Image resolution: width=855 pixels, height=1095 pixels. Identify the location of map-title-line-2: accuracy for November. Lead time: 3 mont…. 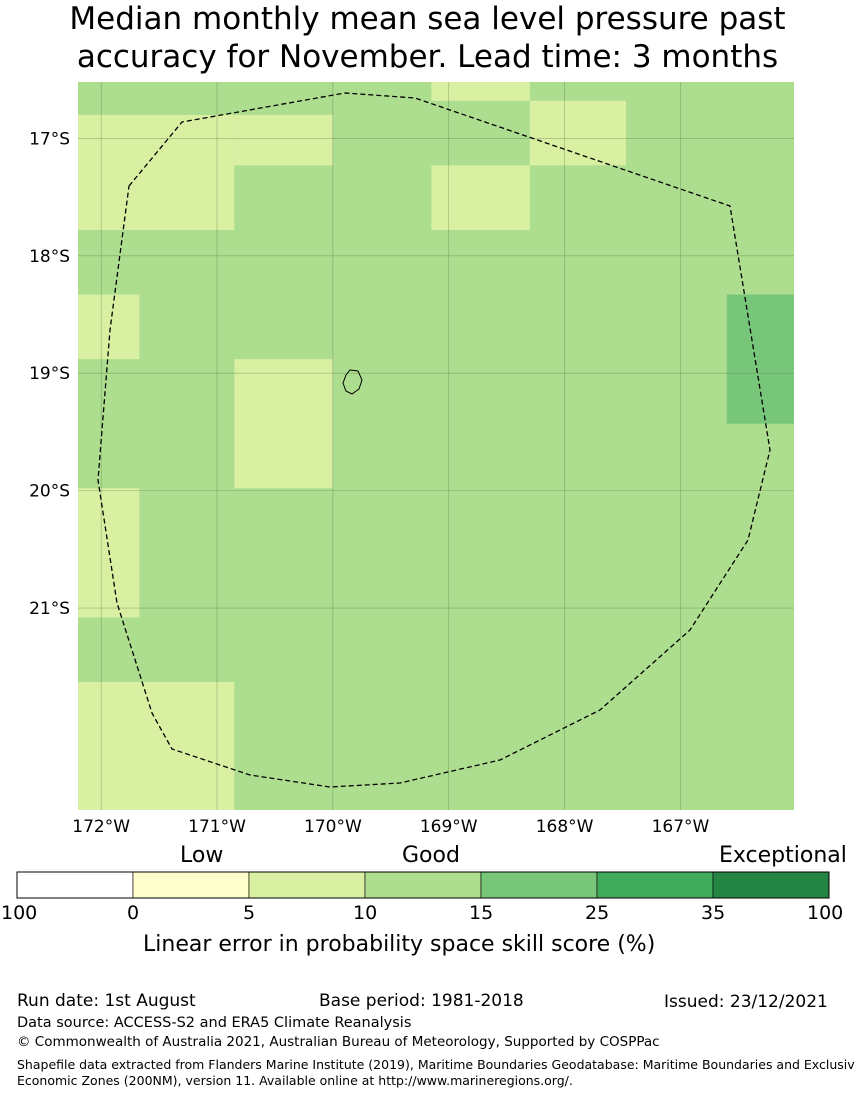
(427, 57).